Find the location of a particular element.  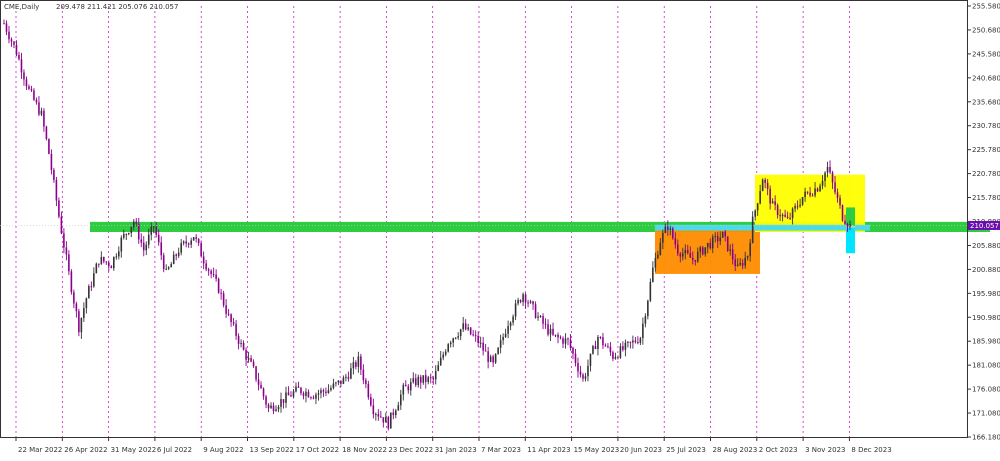

y-tick-label: 190.980 is located at coordinates (986, 318).